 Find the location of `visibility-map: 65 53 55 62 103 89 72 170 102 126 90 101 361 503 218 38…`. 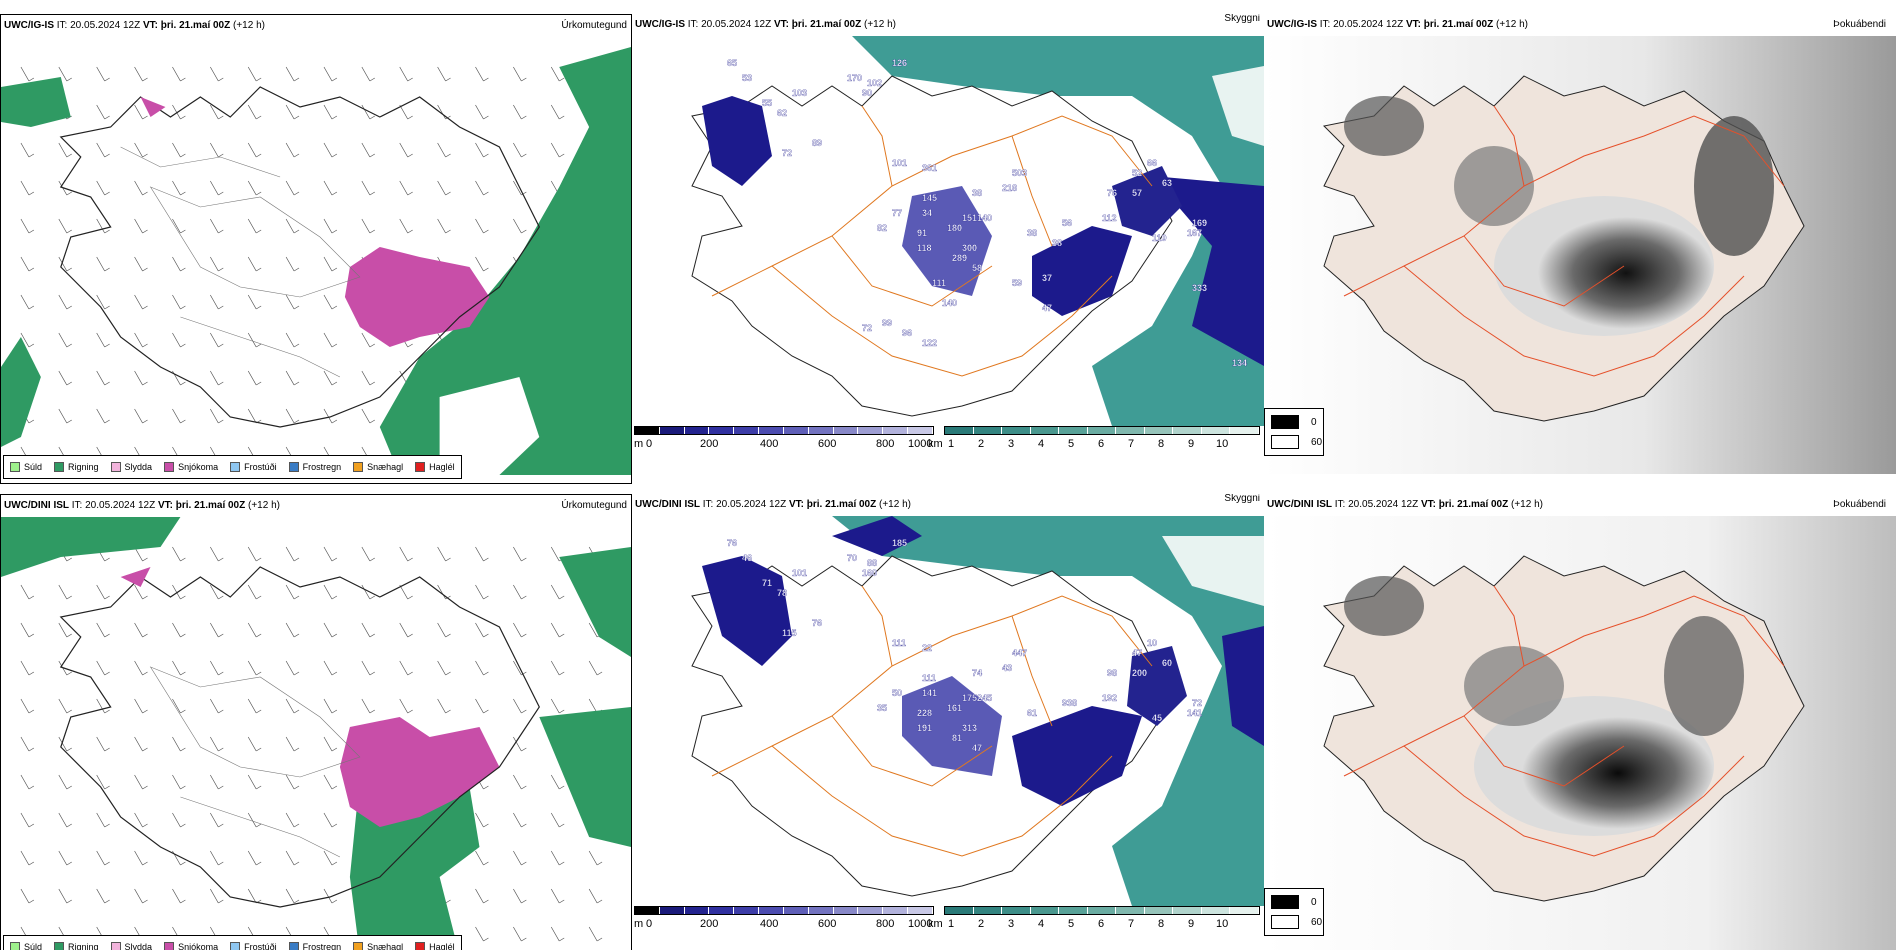

visibility-map: 65 53 55 62 103 89 72 170 102 126 90 101 361 503 218 38… is located at coordinates (948, 231).